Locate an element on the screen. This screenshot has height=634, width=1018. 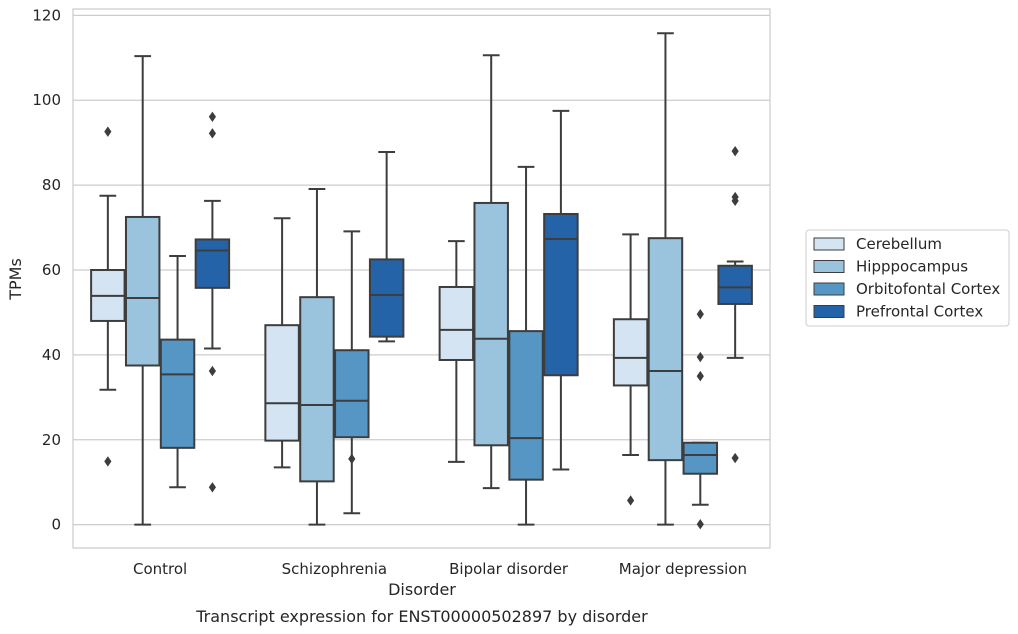
legend-label: Orbitofontal Cortex is located at coordinates (928, 289).